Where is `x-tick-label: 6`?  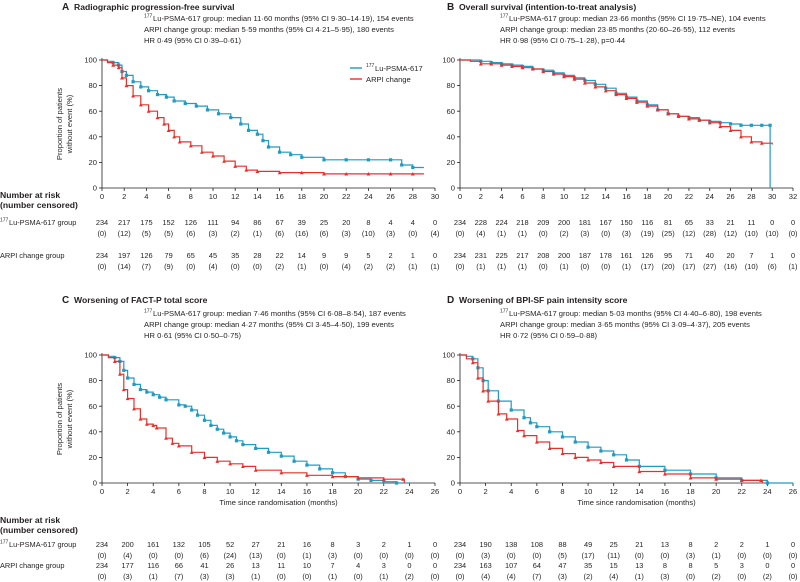
x-tick-label: 6 is located at coordinates (179, 491).